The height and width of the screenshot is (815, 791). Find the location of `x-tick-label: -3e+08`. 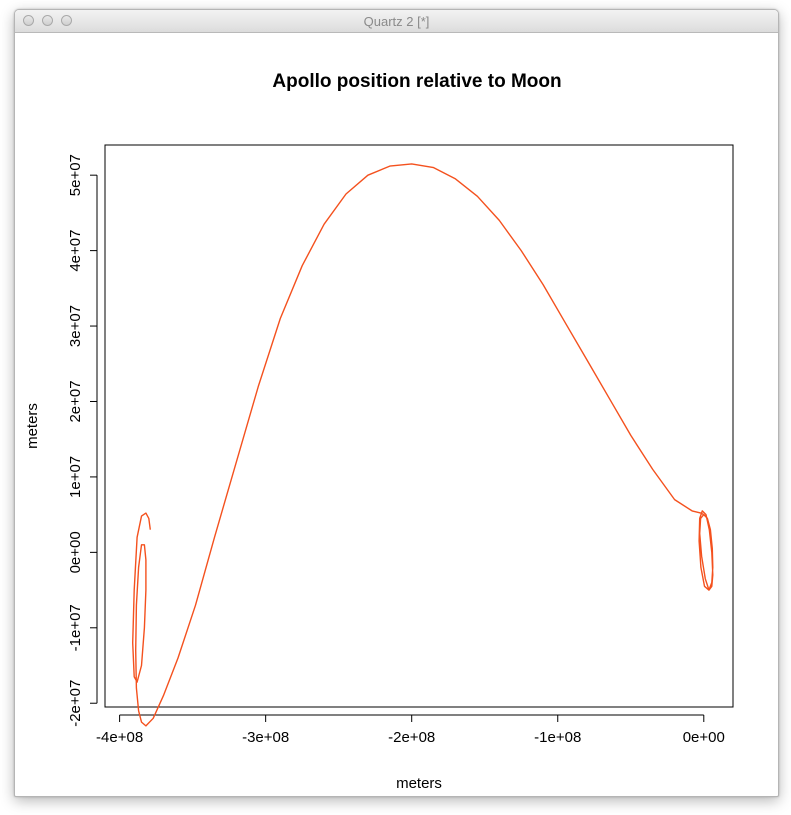

x-tick-label: -3e+08 is located at coordinates (265, 737).